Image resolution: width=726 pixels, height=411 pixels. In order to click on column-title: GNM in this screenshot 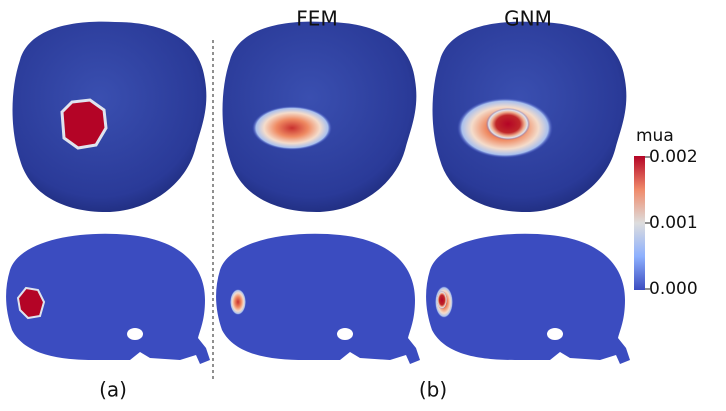, I will do `click(528, 19)`.